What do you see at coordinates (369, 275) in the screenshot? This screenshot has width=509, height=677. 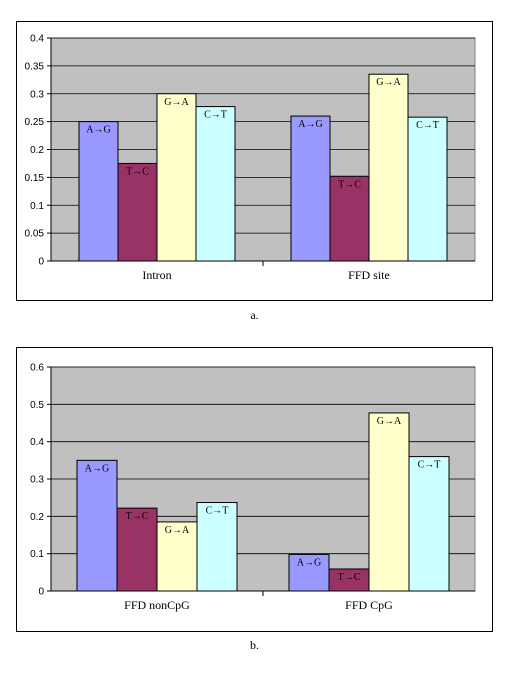 I see `x-category-label: FFD site` at bounding box center [369, 275].